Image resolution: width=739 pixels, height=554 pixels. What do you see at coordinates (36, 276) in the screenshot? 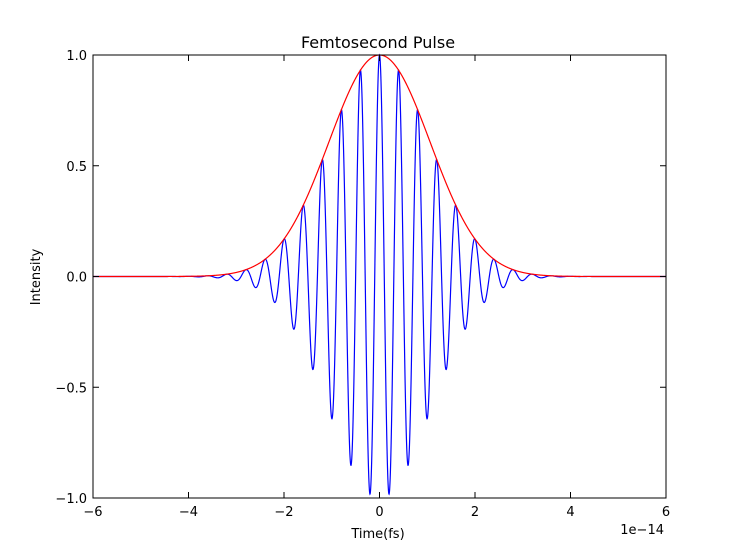
I see `y-axis-label: Intensity` at bounding box center [36, 276].